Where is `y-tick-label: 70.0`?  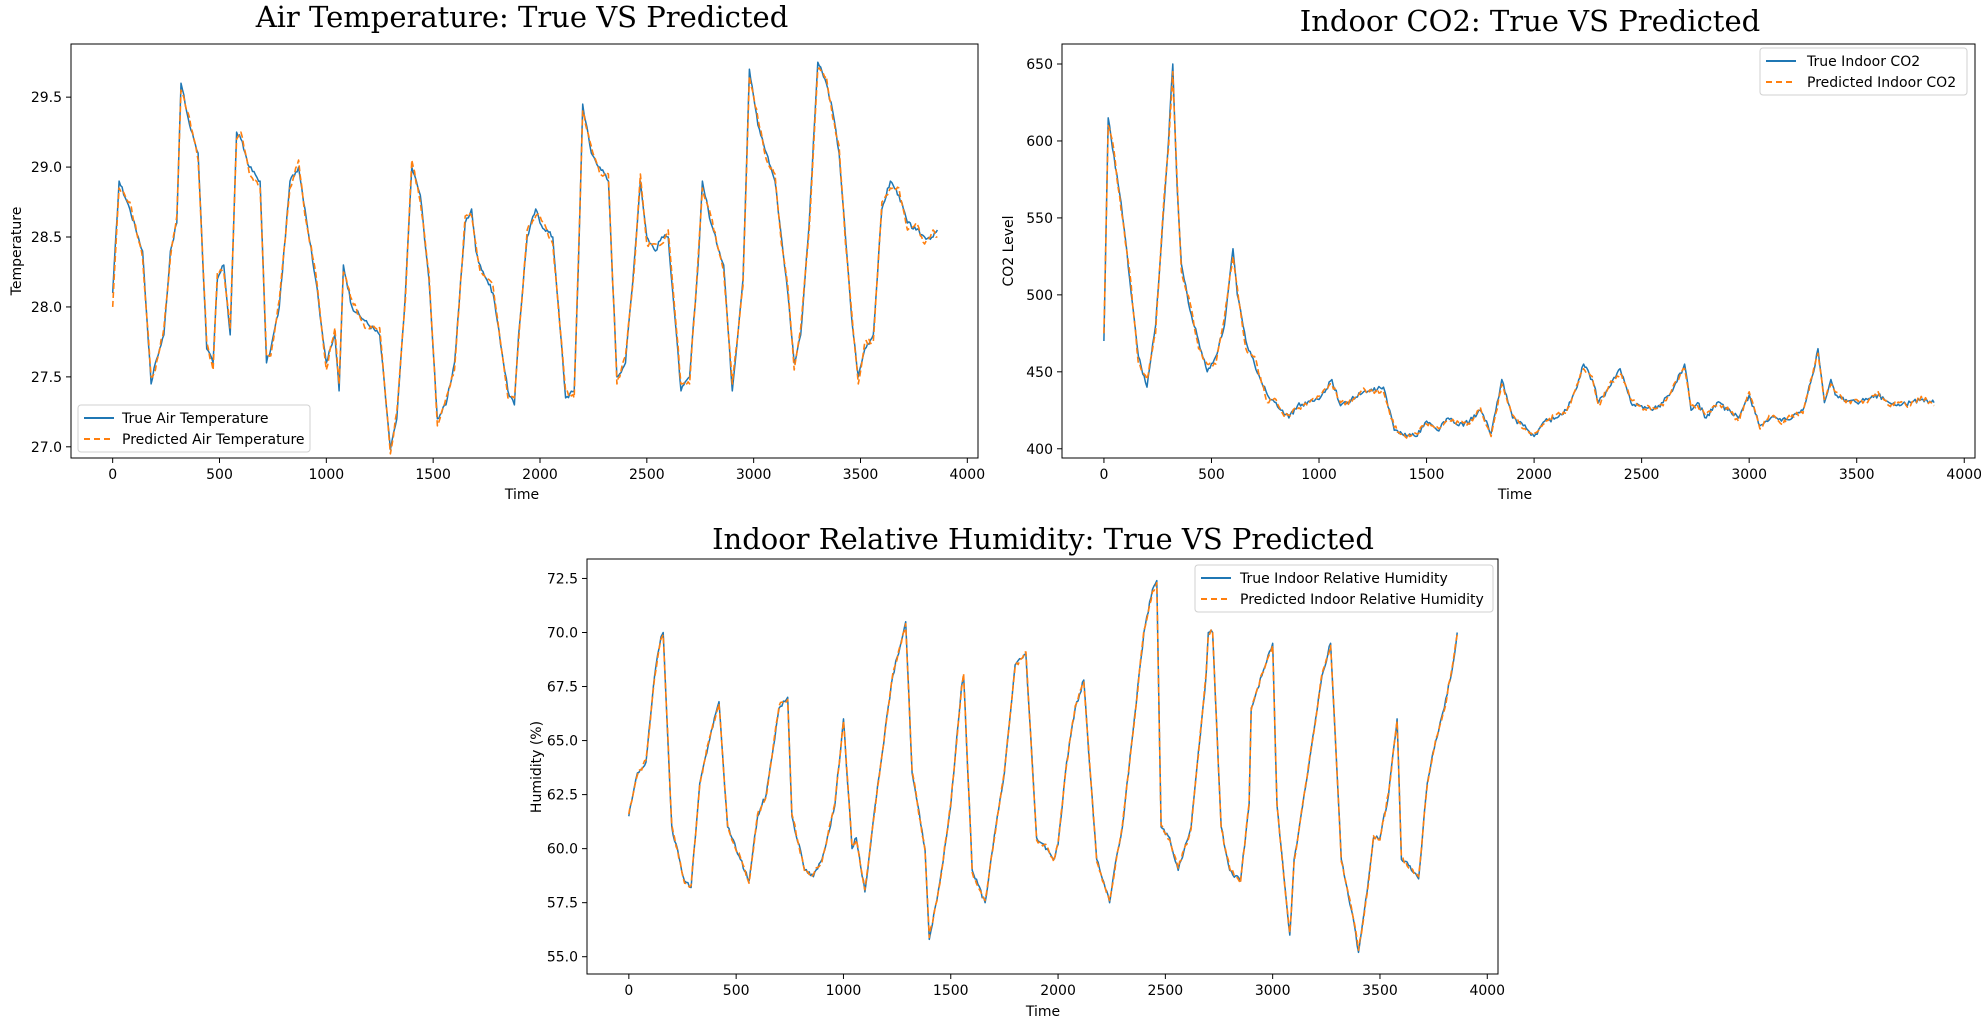 y-tick-label: 70.0 is located at coordinates (562, 633).